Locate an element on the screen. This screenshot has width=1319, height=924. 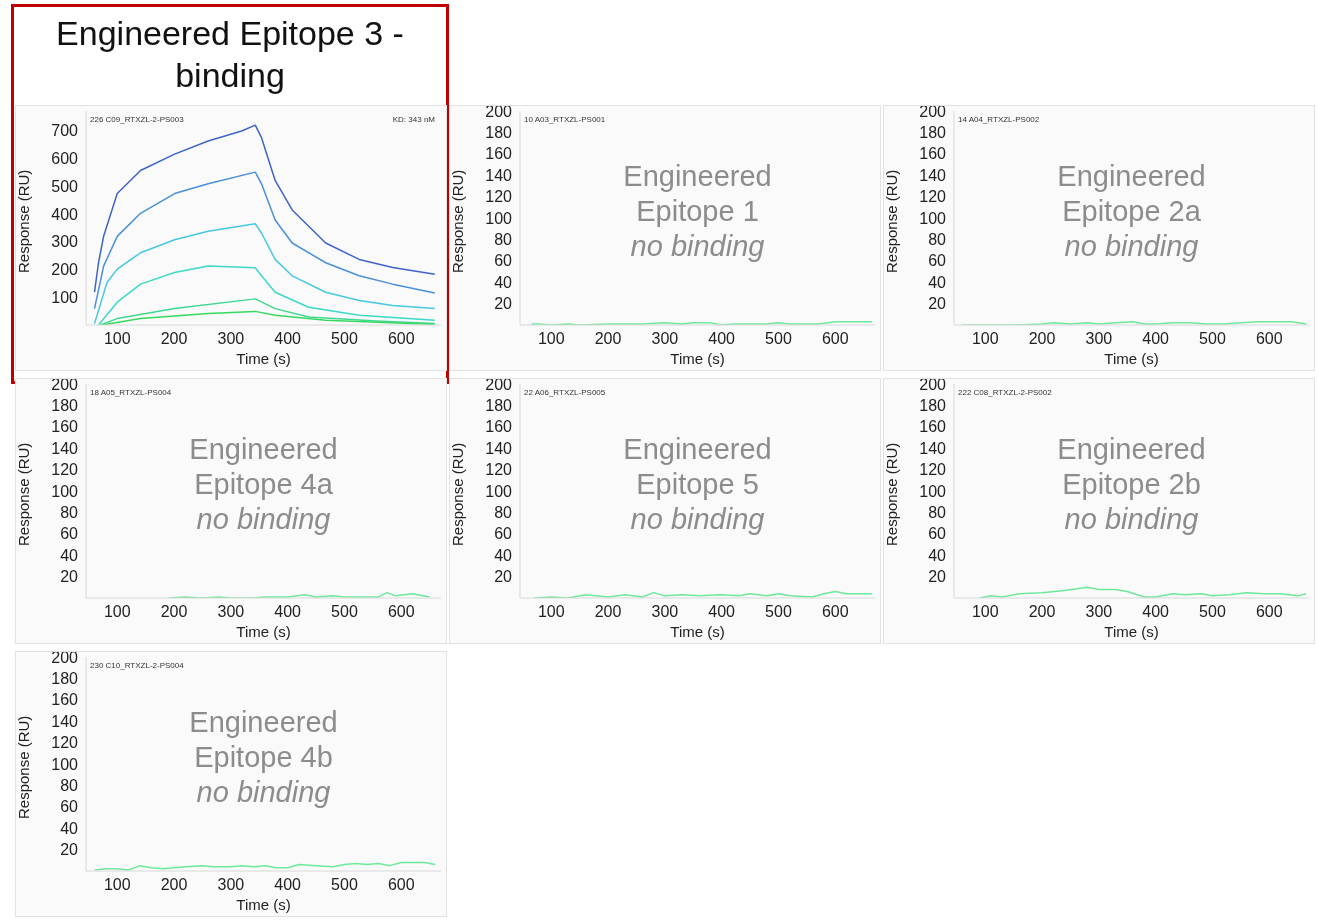
y-tick-label: 600 is located at coordinates (65, 158).